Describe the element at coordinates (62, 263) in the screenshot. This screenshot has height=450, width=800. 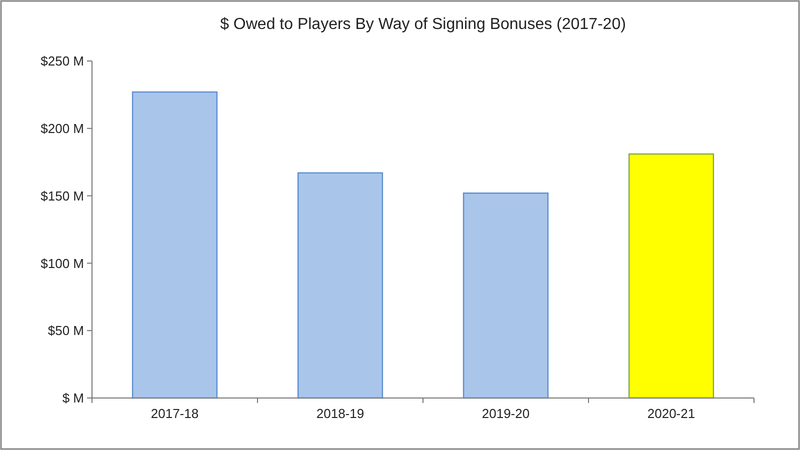
I see `y-tick-label: $100 M` at that location.